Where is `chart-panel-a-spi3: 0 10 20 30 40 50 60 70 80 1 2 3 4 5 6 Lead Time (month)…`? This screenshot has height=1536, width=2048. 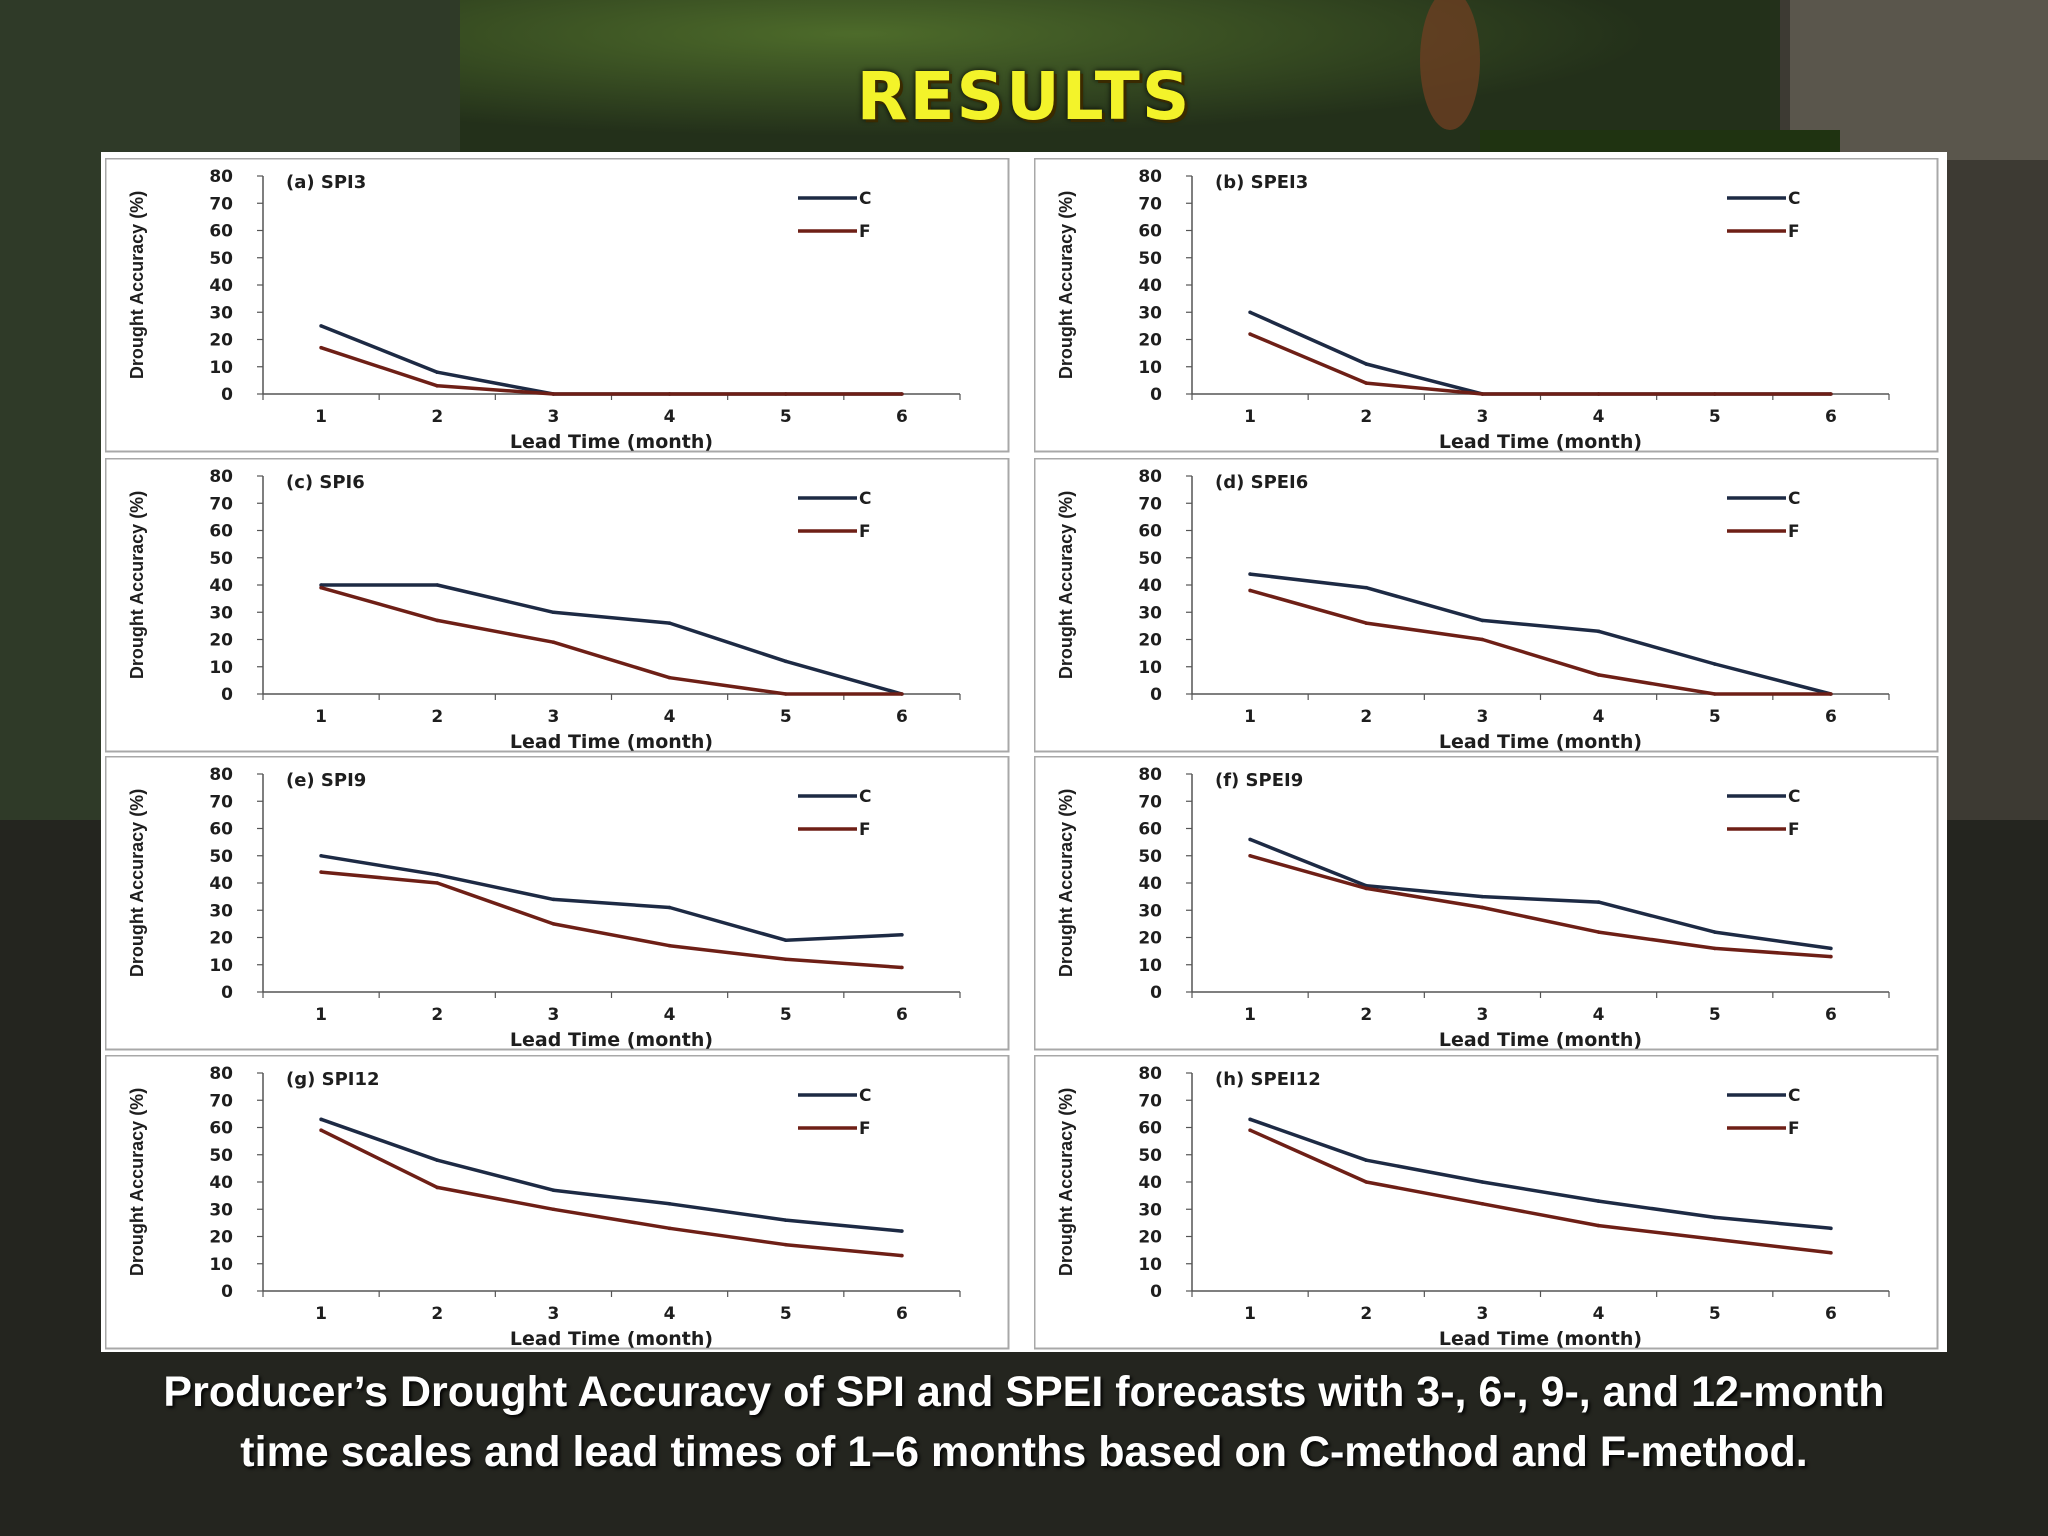
chart-panel-a-spi3: 0 10 20 30 40 50 60 70 80 1 2 3 4 5 6 Lead Time (month)… is located at coordinates (557, 305).